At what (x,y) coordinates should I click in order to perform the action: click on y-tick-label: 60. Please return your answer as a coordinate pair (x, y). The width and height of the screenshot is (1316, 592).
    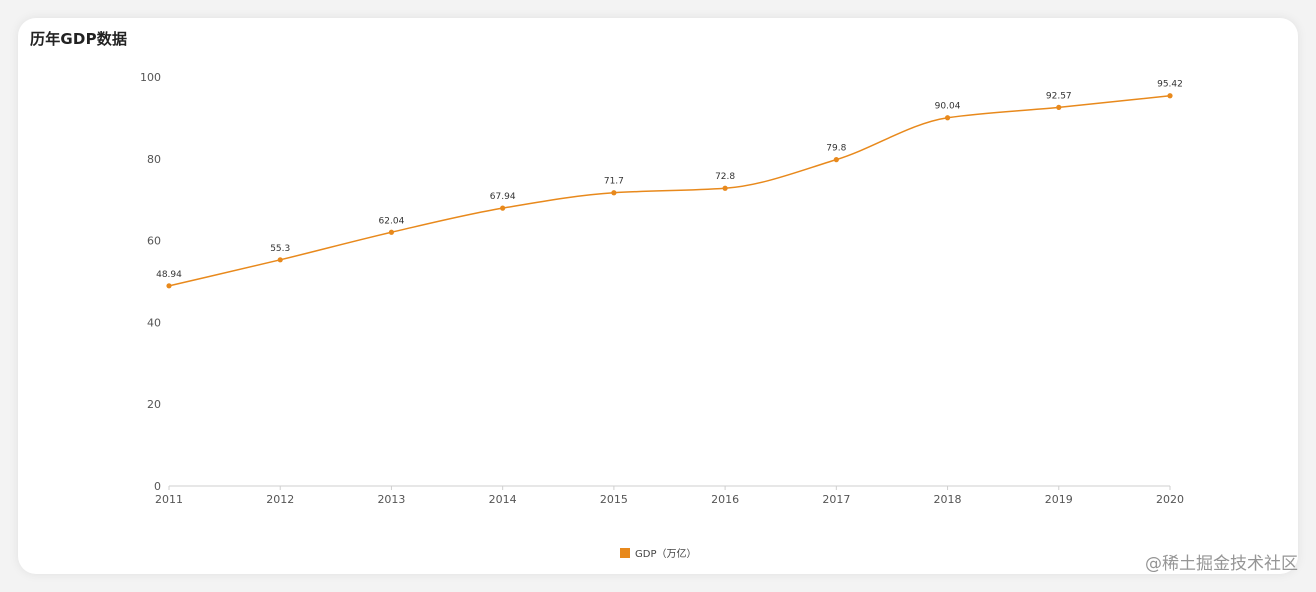
    Looking at the image, I should click on (154, 241).